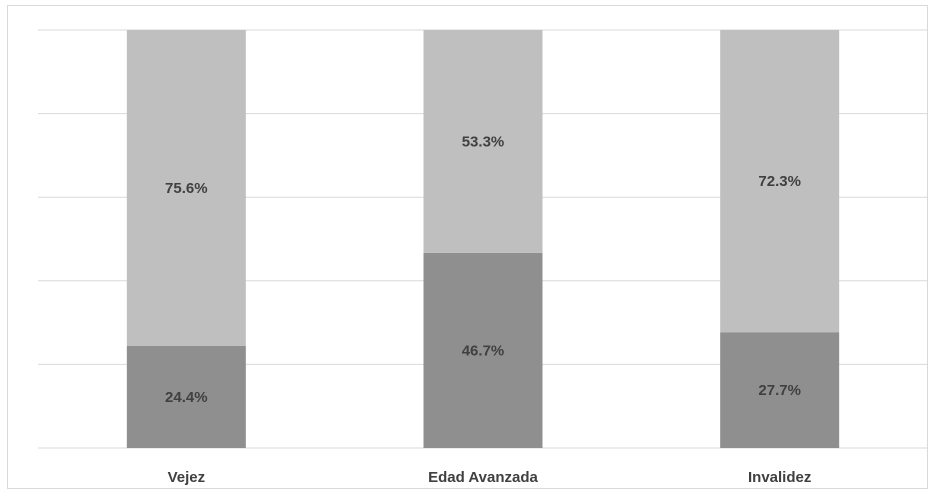 This screenshot has height=495, width=936. I want to click on data-label: 75.6%, so click(186, 188).